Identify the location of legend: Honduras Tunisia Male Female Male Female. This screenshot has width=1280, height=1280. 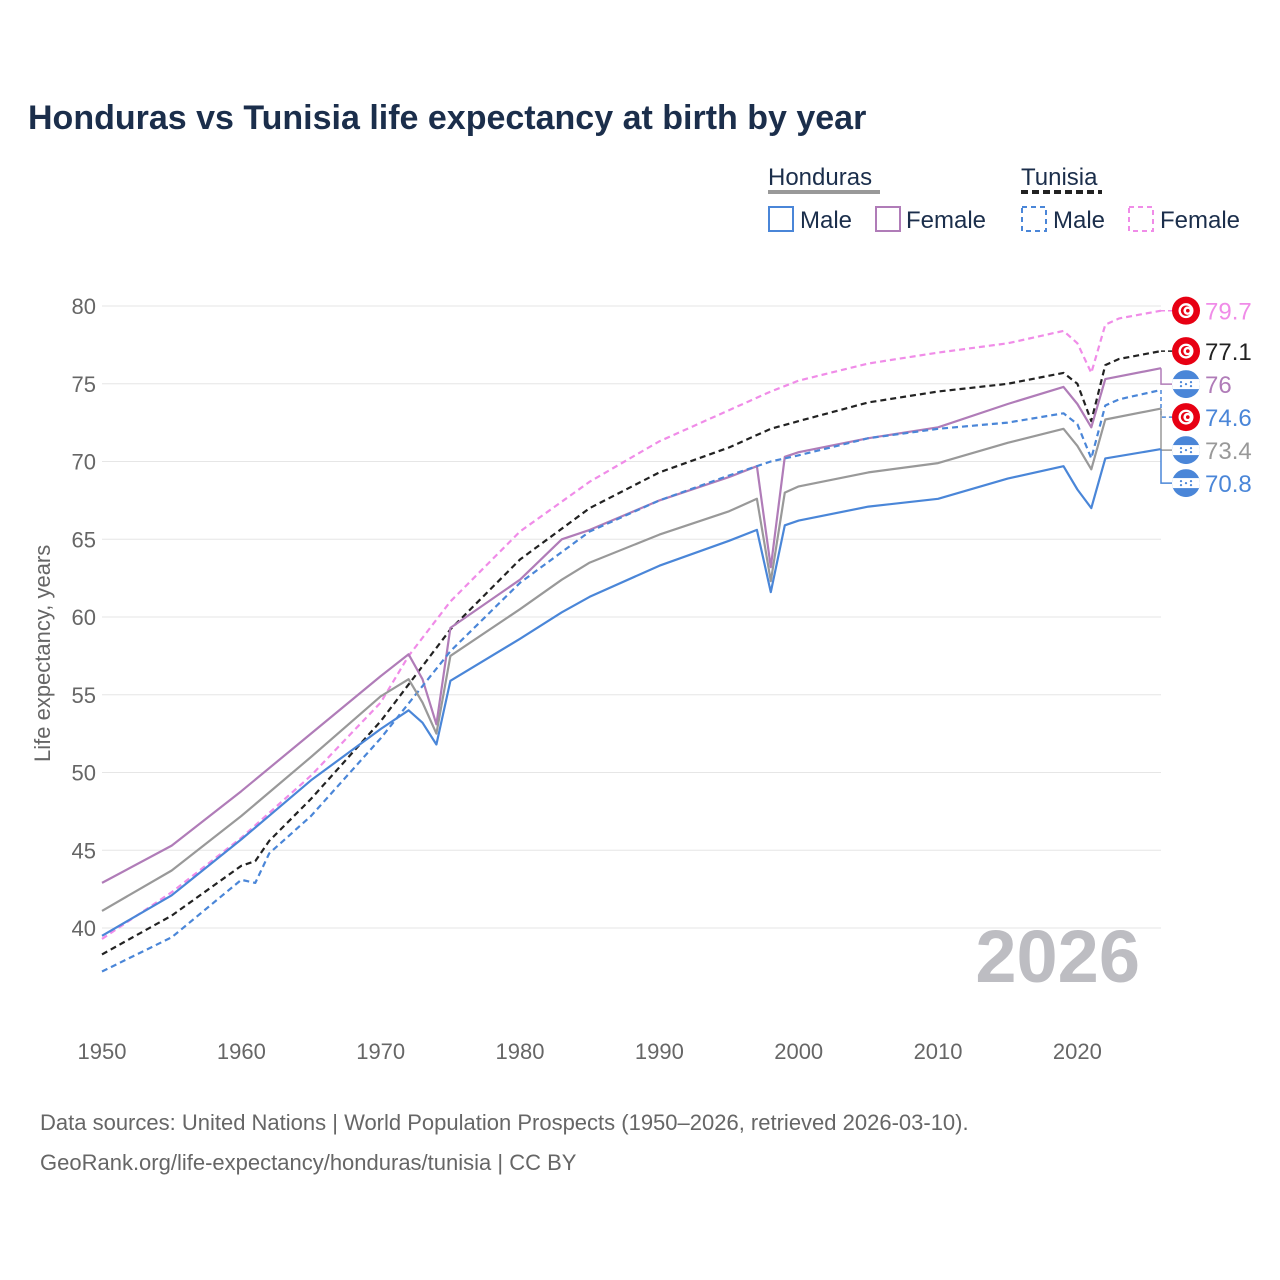
(1004, 199).